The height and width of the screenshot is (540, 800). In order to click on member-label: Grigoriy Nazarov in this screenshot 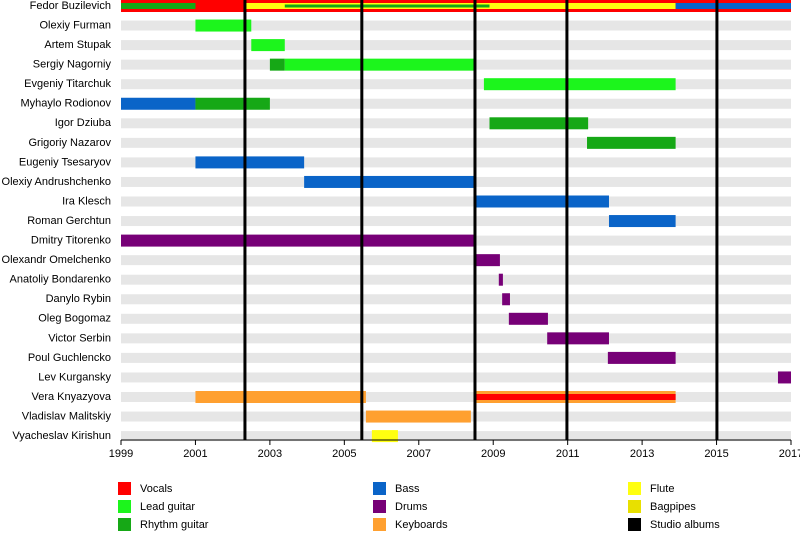, I will do `click(69, 143)`.